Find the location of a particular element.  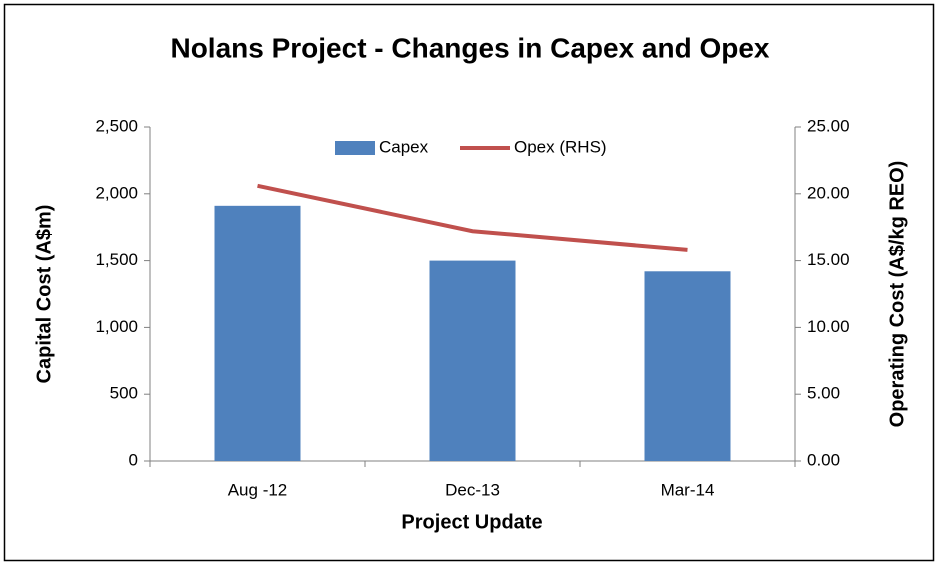

y-tick-label: 500 is located at coordinates (124, 393).